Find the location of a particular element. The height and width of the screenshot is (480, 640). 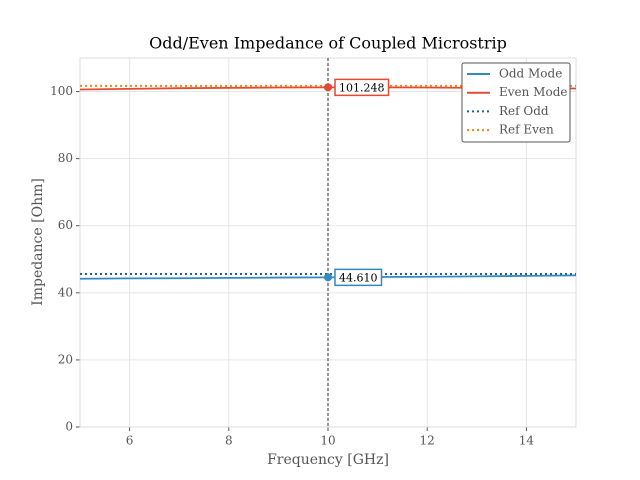

x-axis-label: Frequency [GHz] is located at coordinates (328, 460).